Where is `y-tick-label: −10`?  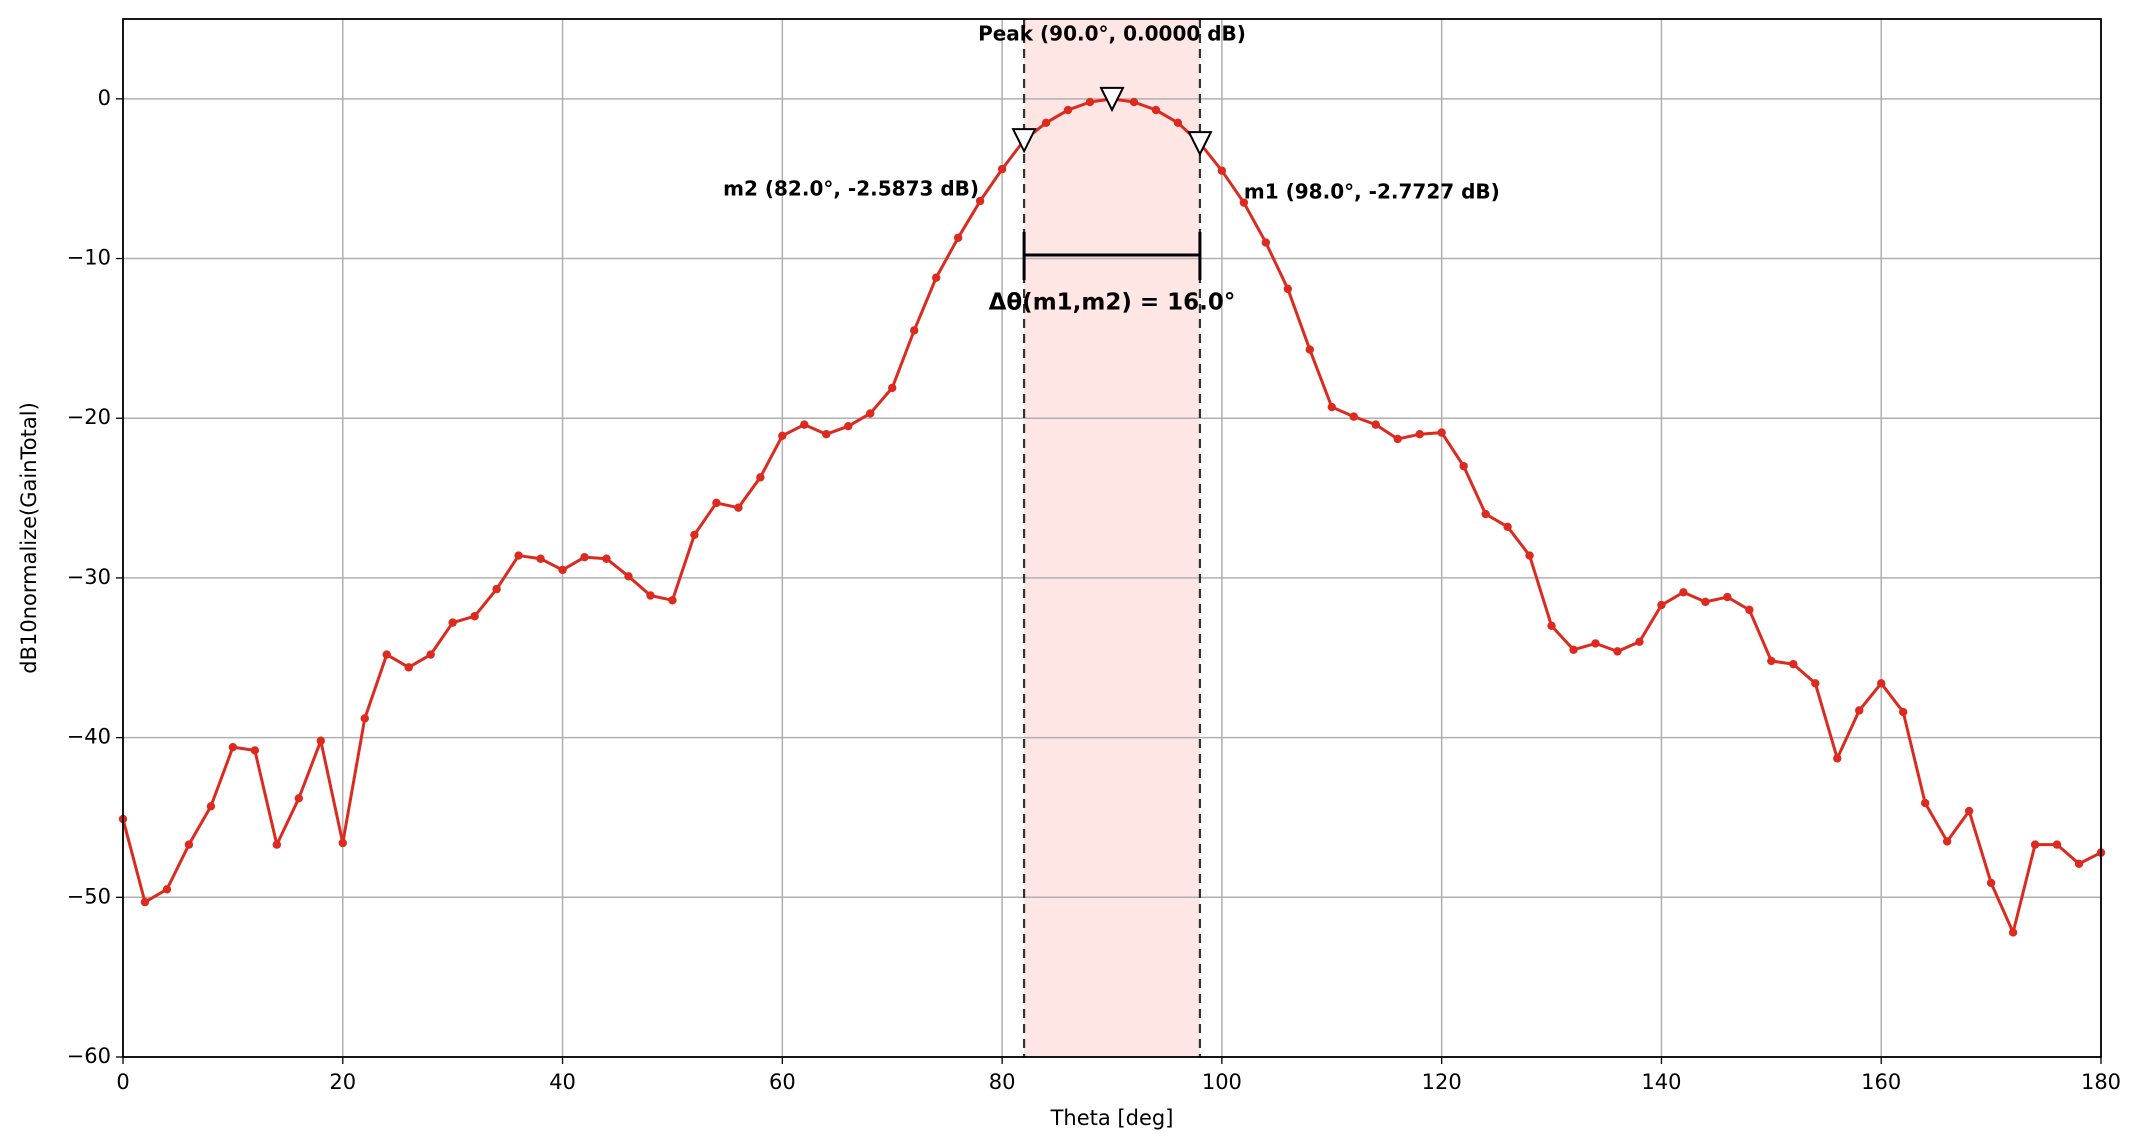 y-tick-label: −10 is located at coordinates (89, 258).